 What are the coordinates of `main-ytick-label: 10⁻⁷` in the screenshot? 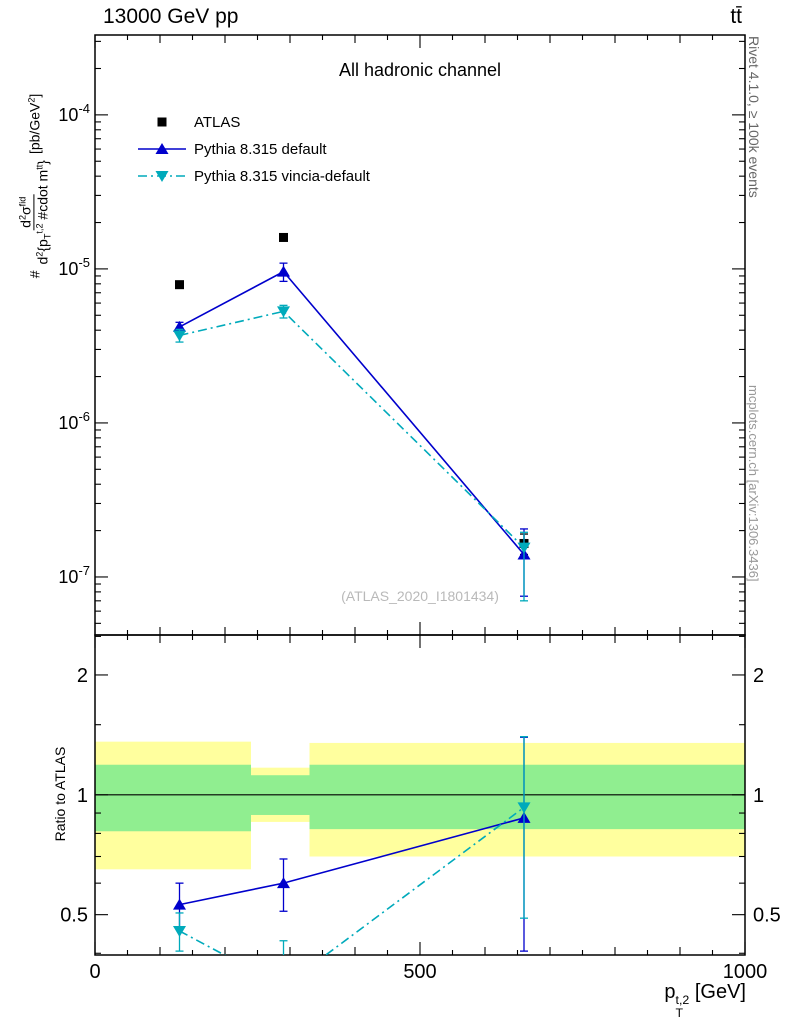 It's located at (74, 575).